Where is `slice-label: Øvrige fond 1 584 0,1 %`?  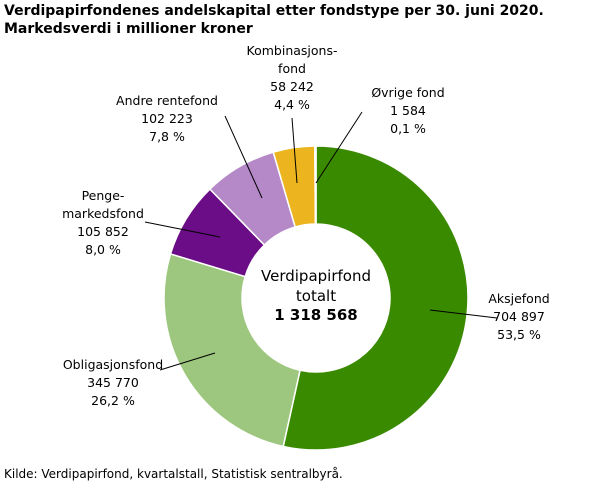 slice-label: Øvrige fond 1 584 0,1 % is located at coordinates (408, 111).